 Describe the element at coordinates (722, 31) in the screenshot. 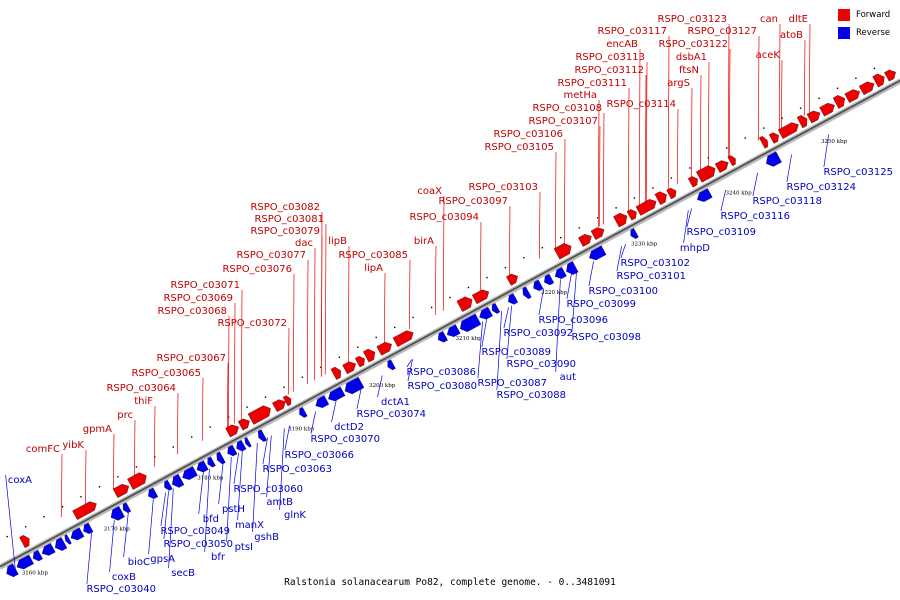

I see `forward-label-rspo-c03127: RSPO_c03127` at that location.